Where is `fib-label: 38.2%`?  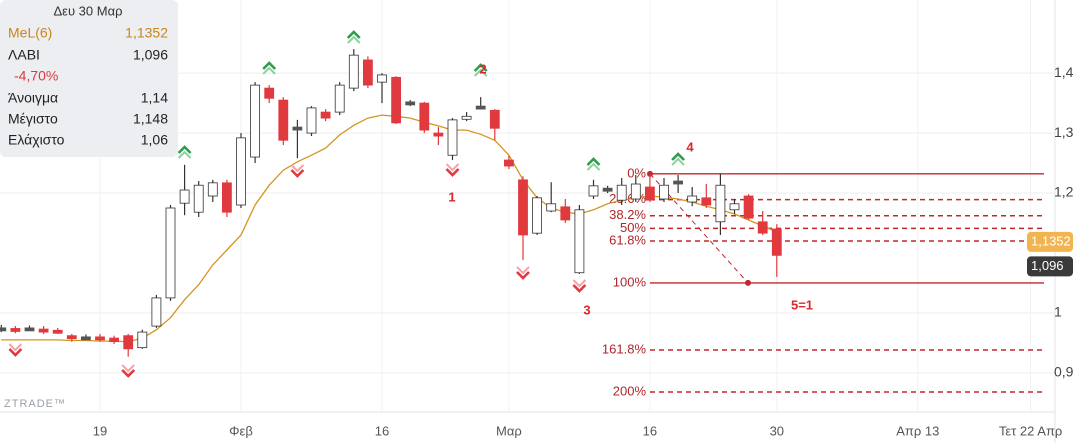
fib-label: 38.2% is located at coordinates (627, 214).